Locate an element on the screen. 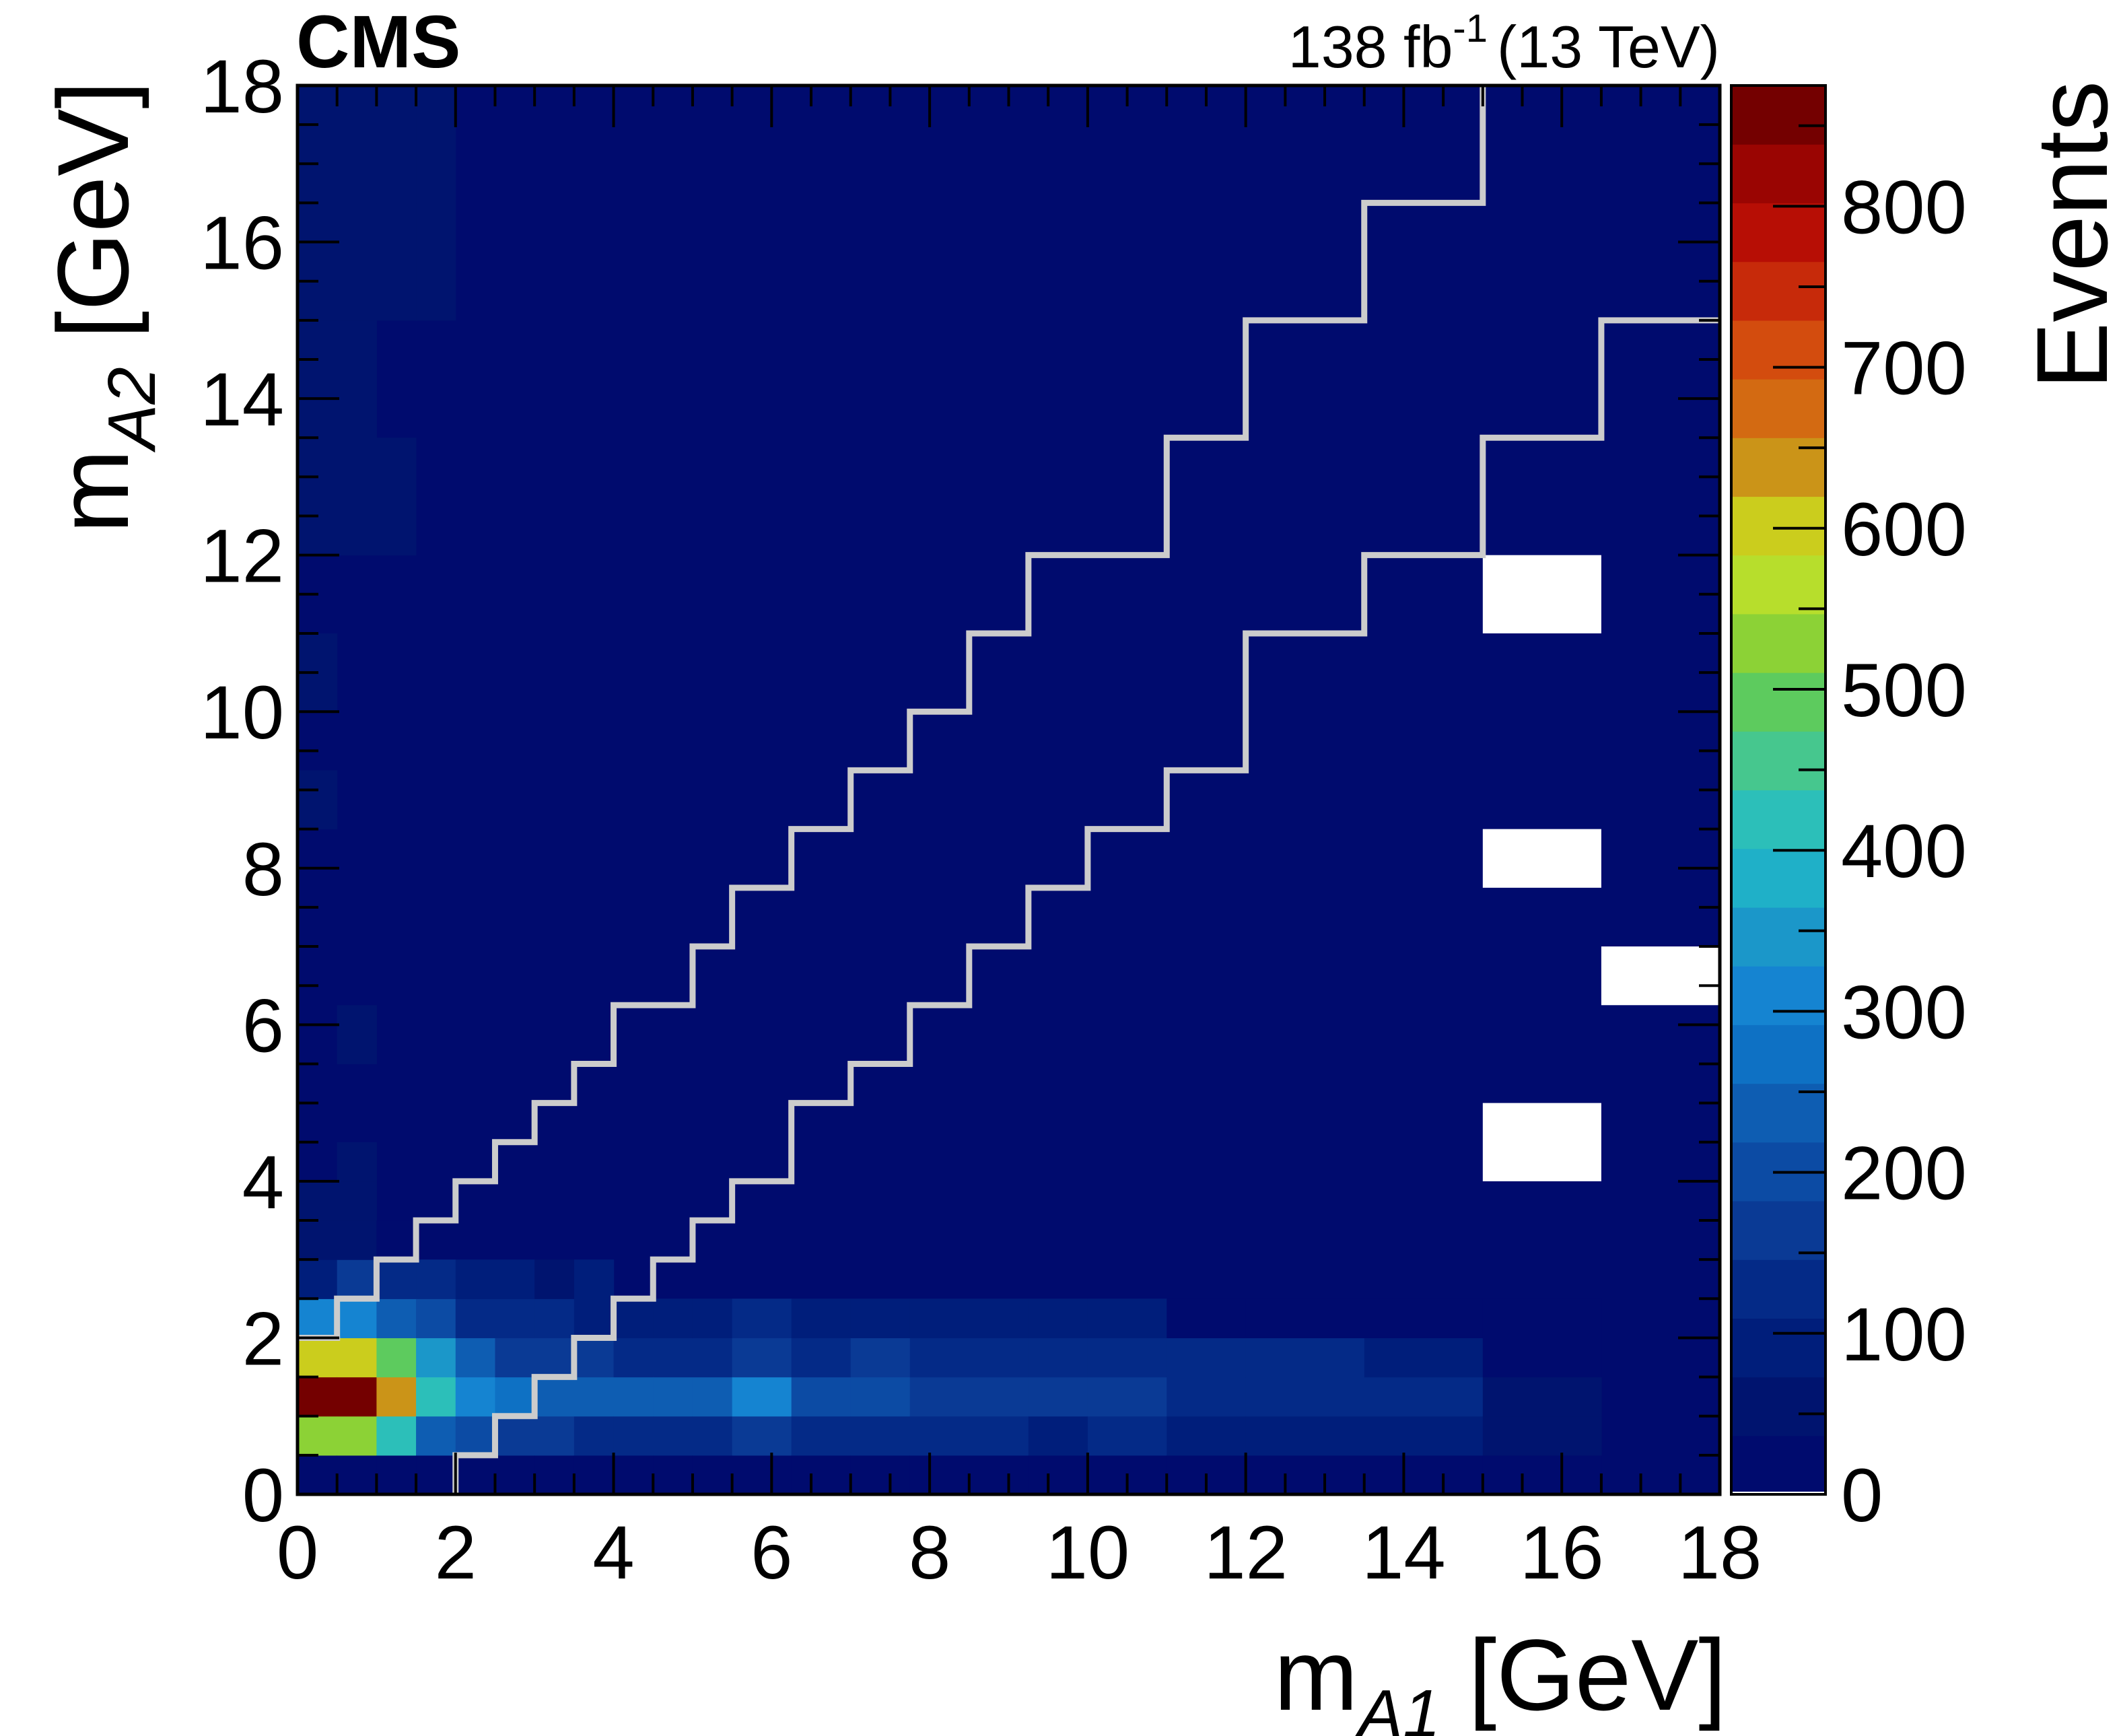  z-tick-label: 300 is located at coordinates (1904, 1012).